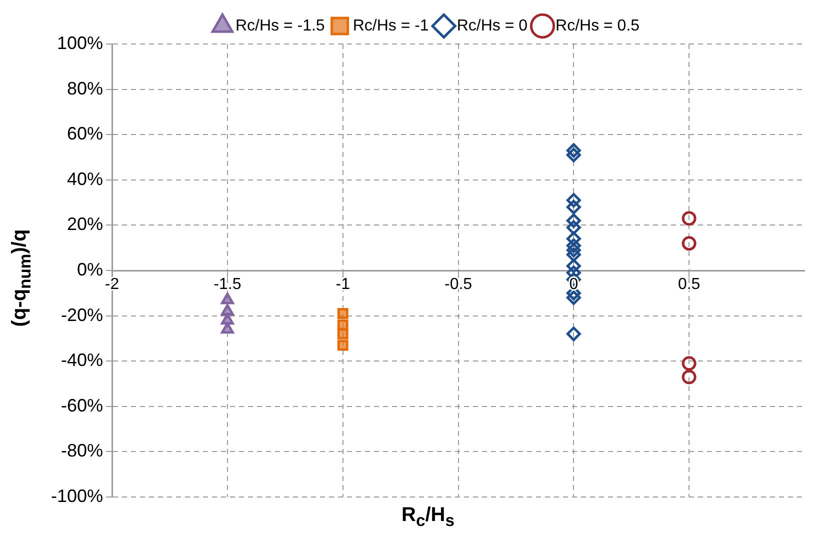  Describe the element at coordinates (82, 450) in the screenshot. I see `y-tick-label: -80%` at that location.